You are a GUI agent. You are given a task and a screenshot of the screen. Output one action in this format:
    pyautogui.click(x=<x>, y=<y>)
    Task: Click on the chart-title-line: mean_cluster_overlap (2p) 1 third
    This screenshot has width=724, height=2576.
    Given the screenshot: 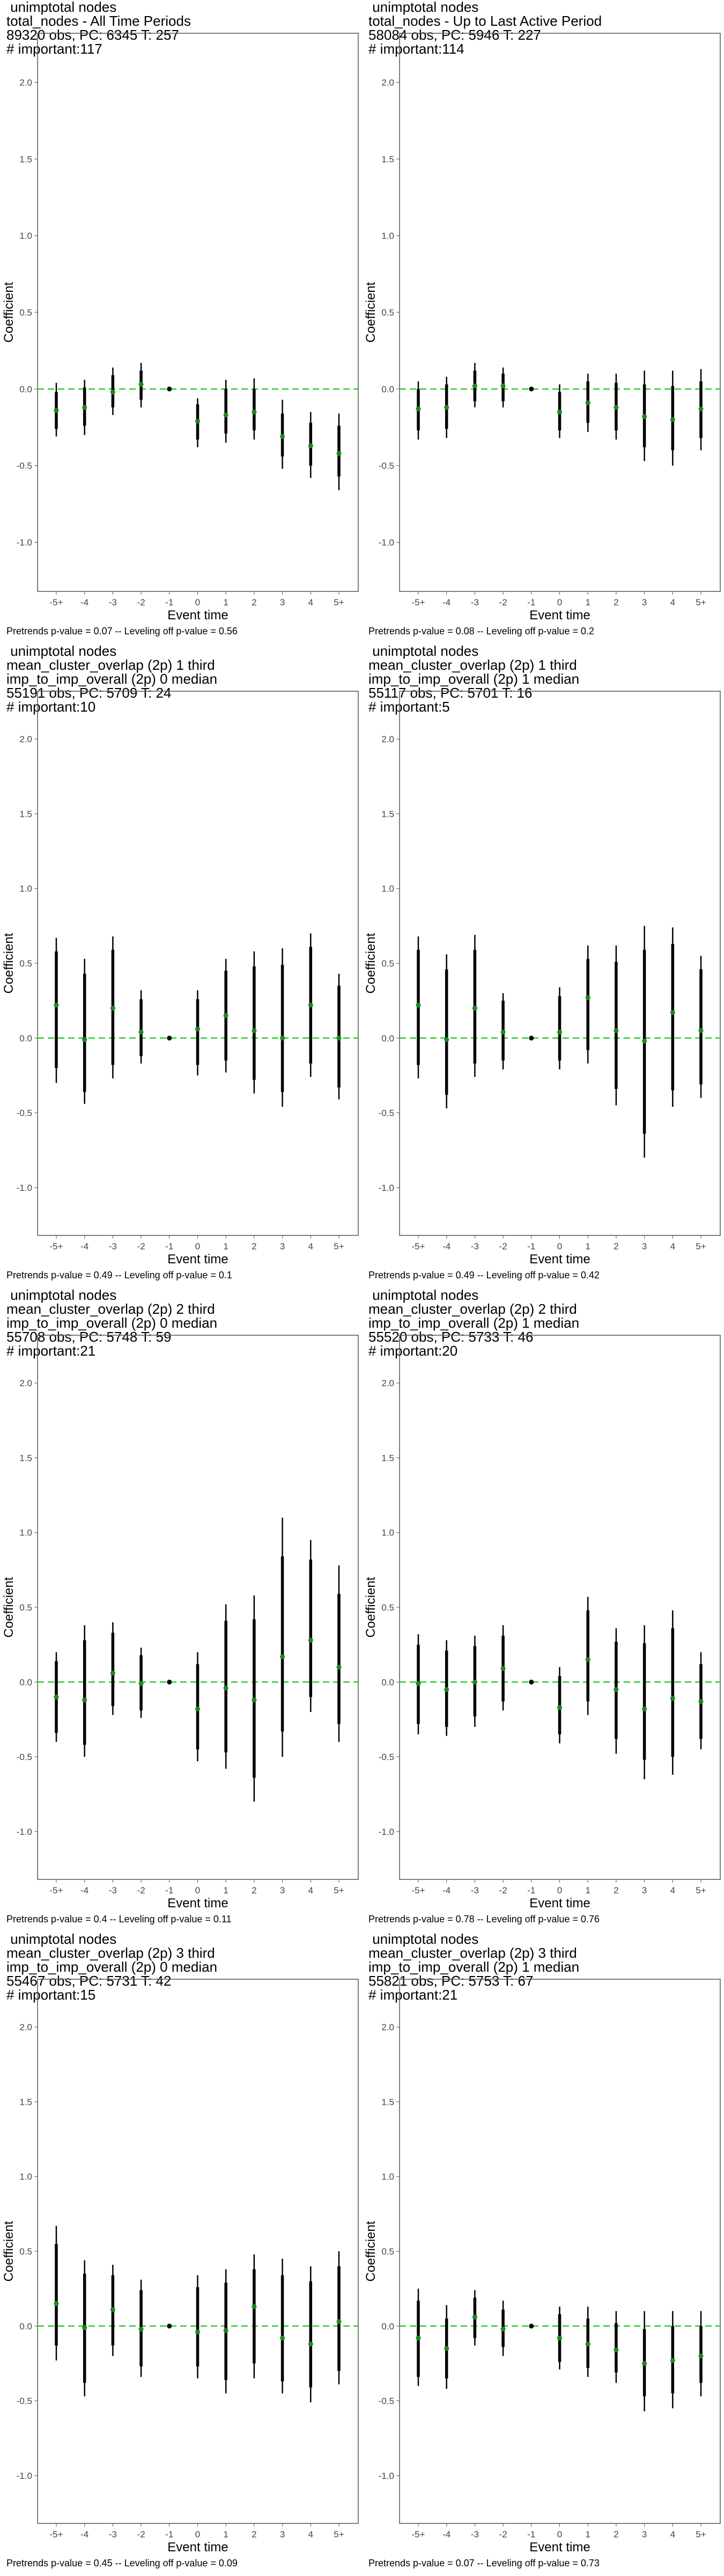 What is the action you would take?
    pyautogui.click(x=472, y=665)
    